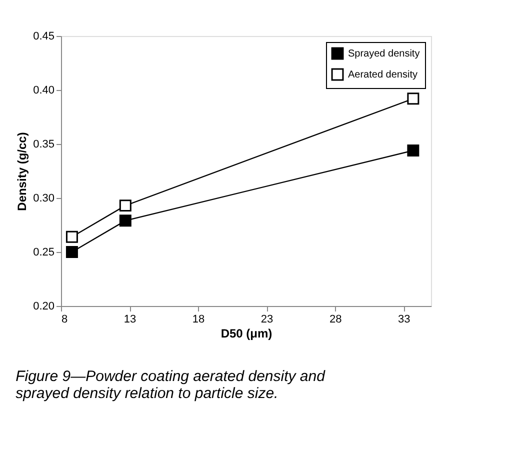  I want to click on x-tick-label: 33, so click(404, 320).